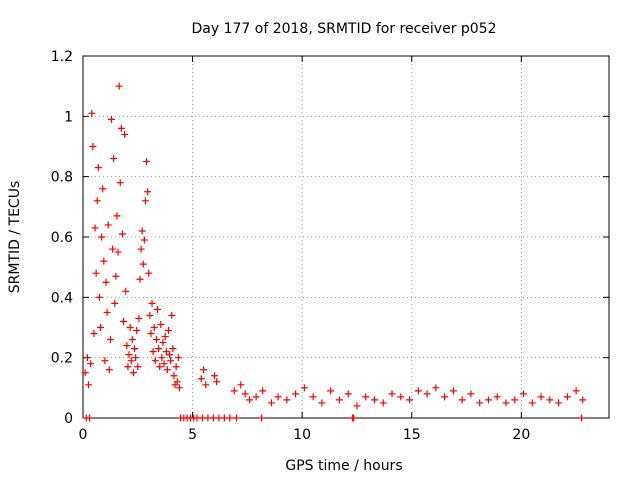 This screenshot has height=480, width=640. I want to click on y-tick-label: 1.2, so click(62, 57).